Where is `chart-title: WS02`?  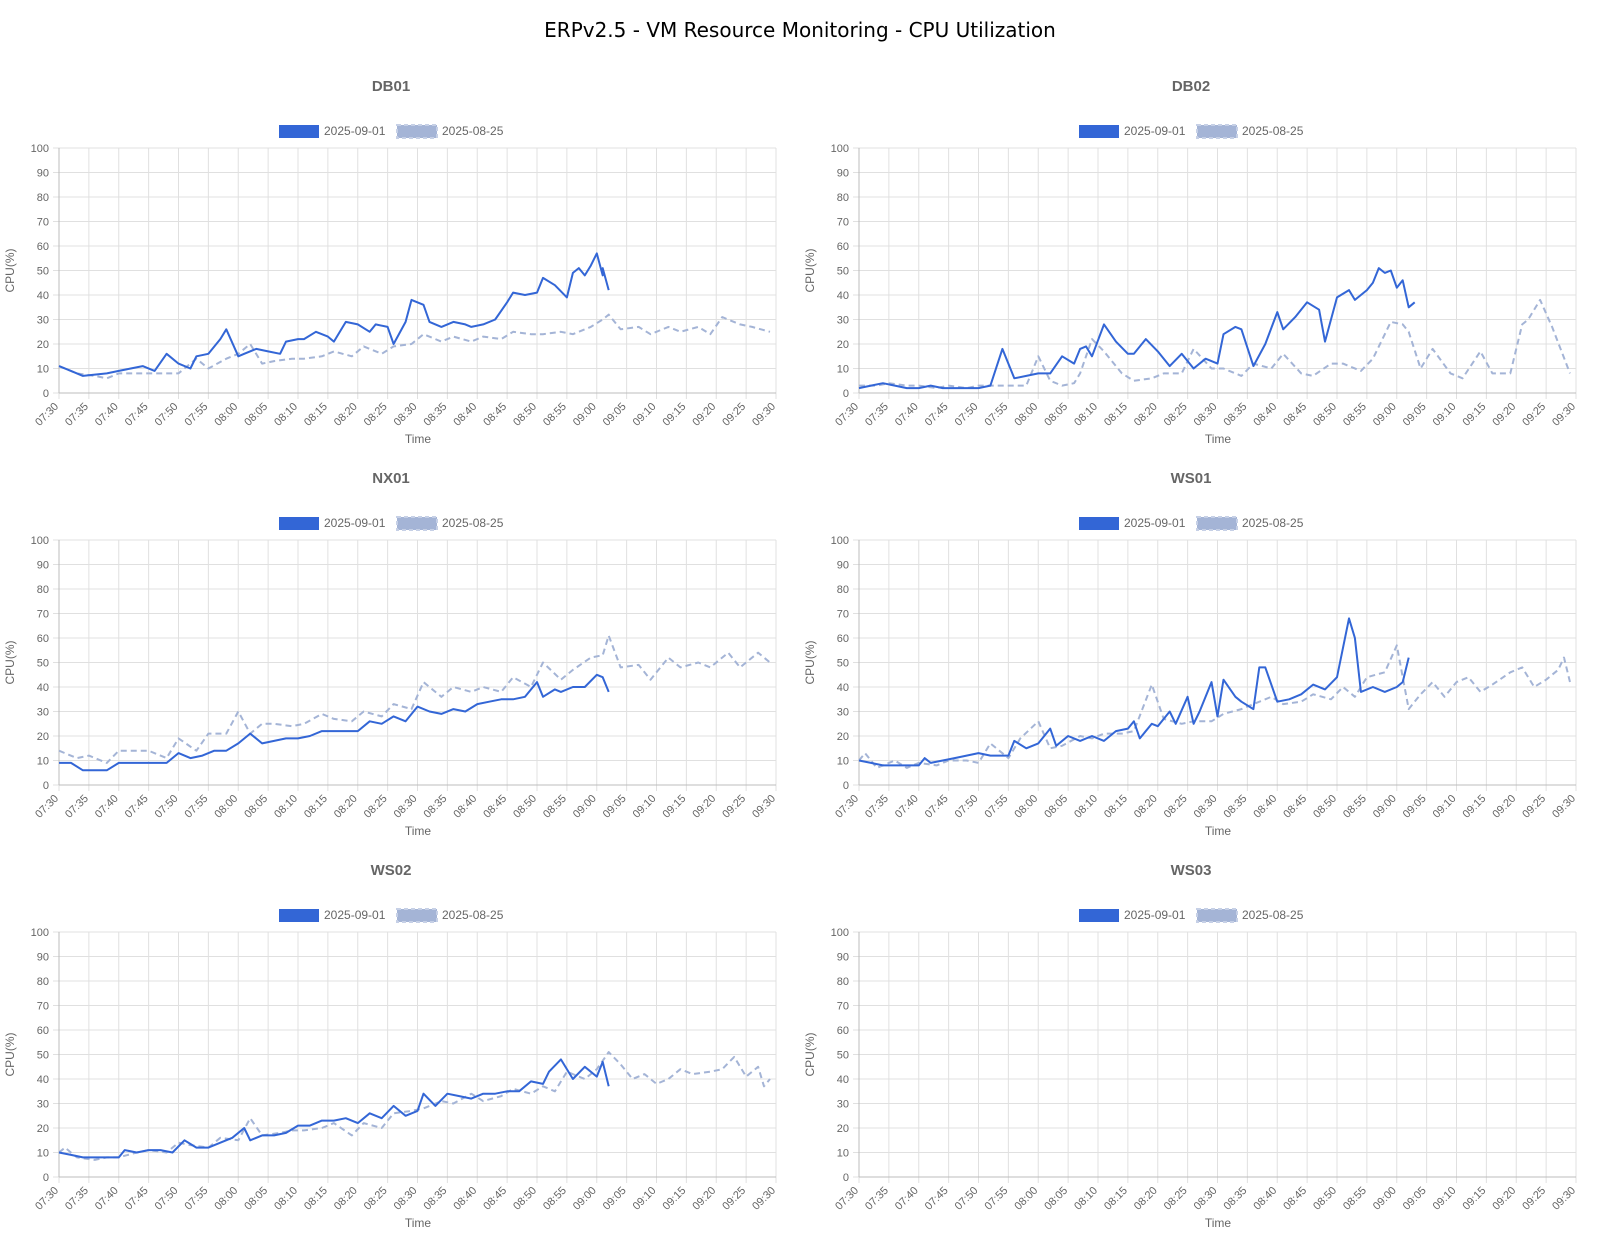 chart-title: WS02 is located at coordinates (391, 870).